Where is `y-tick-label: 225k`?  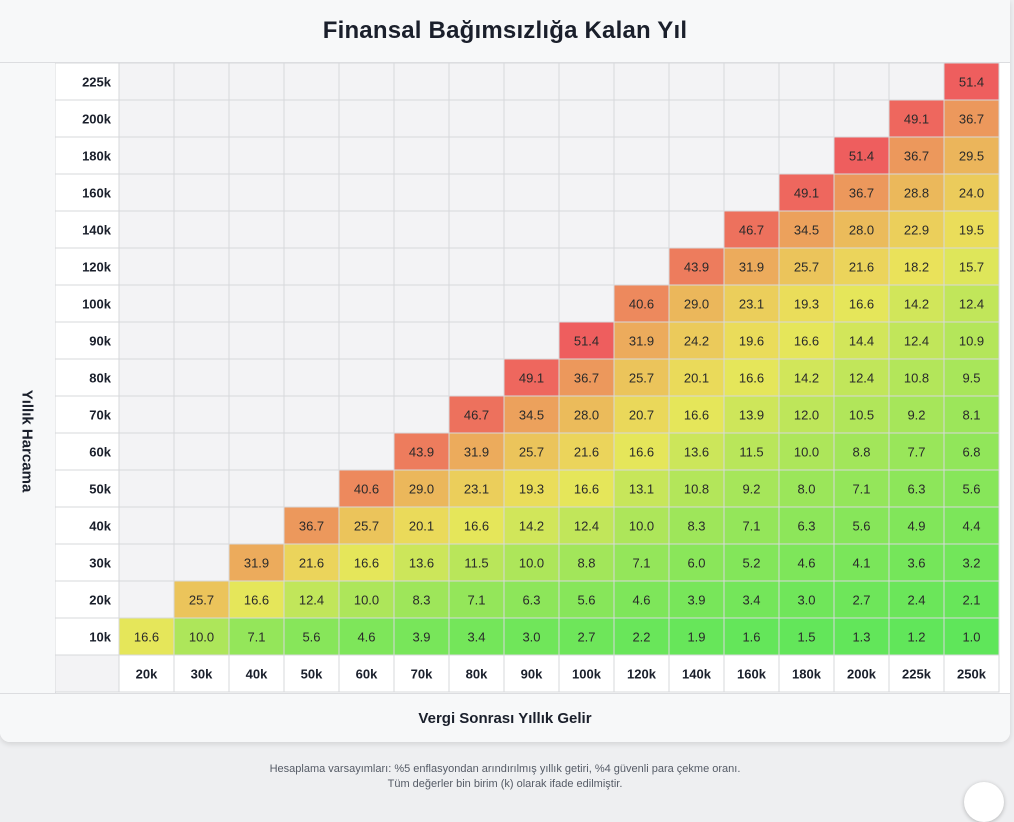
y-tick-label: 225k is located at coordinates (97, 82).